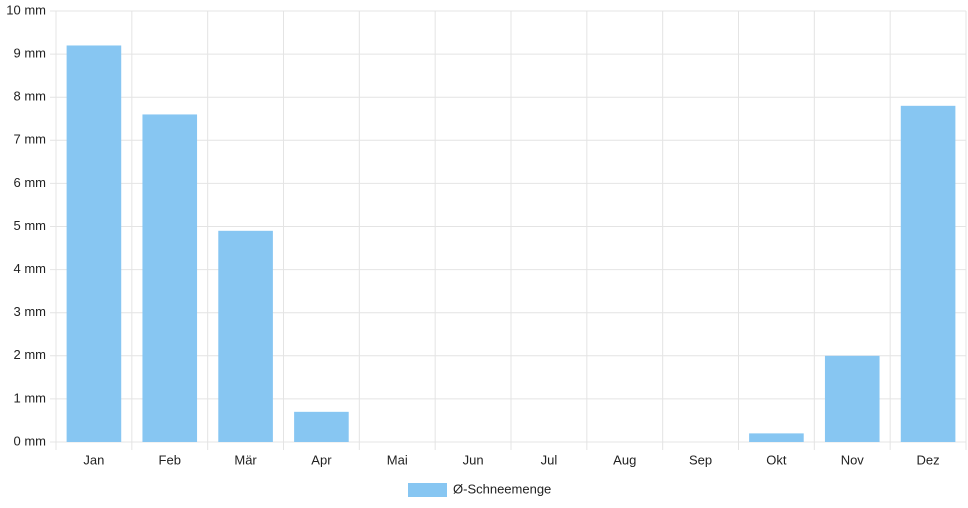  Describe the element at coordinates (26, 9) in the screenshot. I see `y-tick-label: 10 mm` at that location.